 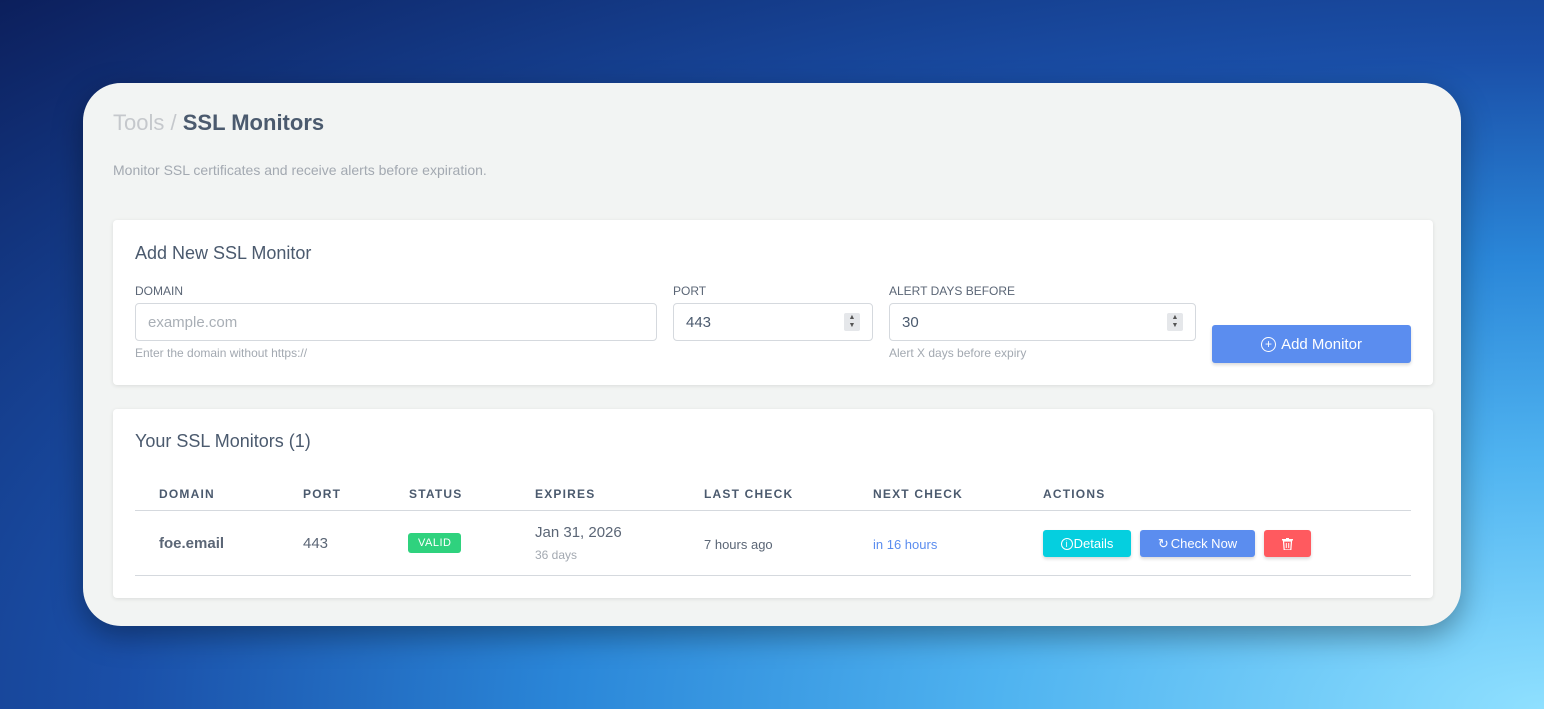 I want to click on alert-days-value: 30, so click(x=910, y=322).